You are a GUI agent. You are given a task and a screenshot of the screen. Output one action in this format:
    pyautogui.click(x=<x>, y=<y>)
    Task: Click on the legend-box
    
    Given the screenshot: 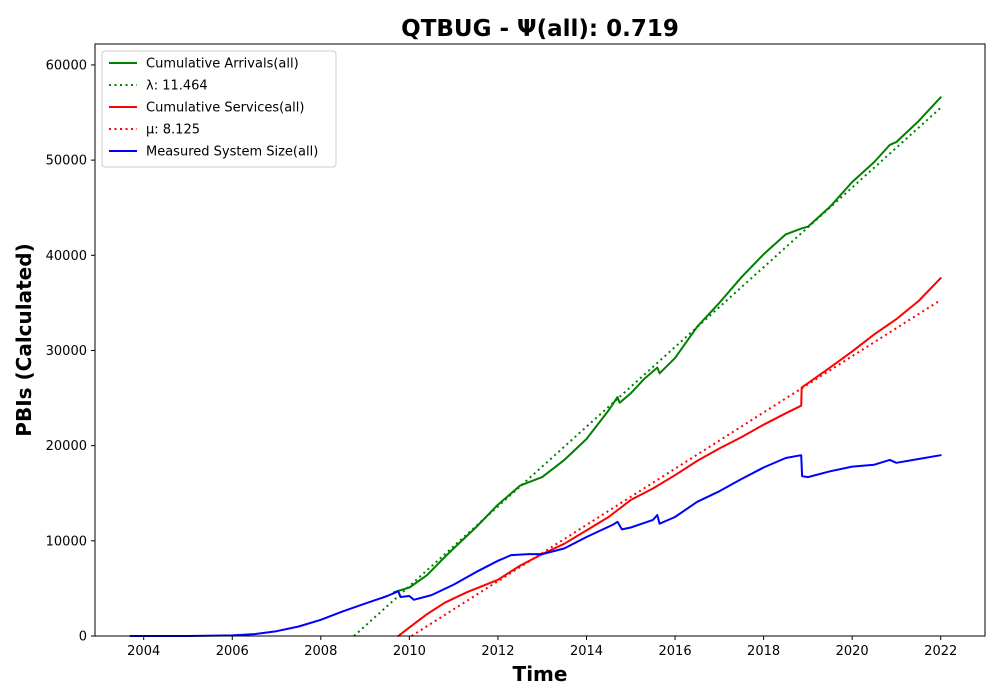 What is the action you would take?
    pyautogui.click(x=219, y=109)
    